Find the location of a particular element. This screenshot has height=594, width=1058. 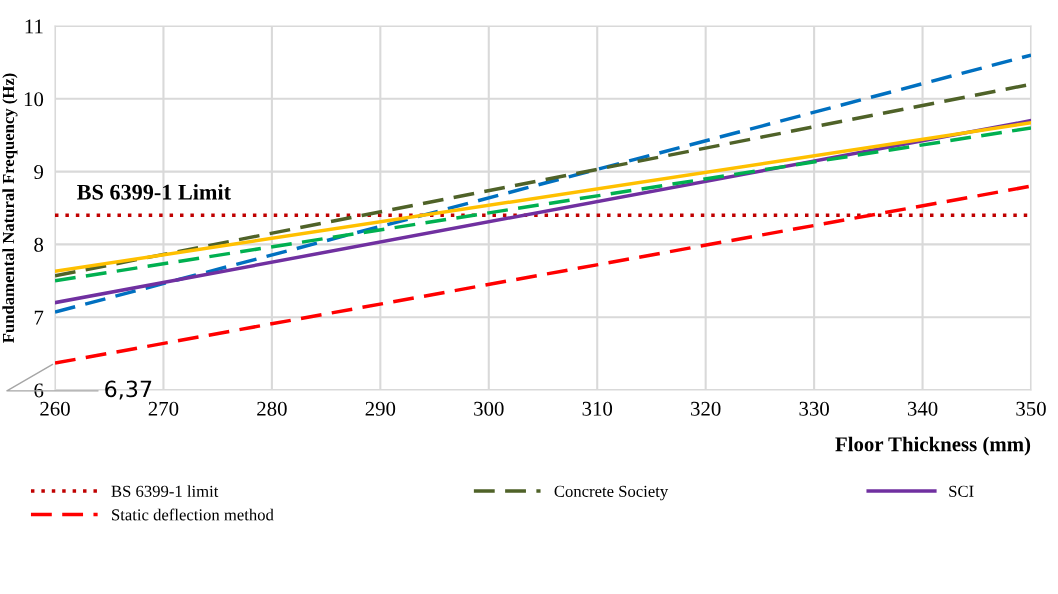

x-tick-label: 350 is located at coordinates (1031, 408).